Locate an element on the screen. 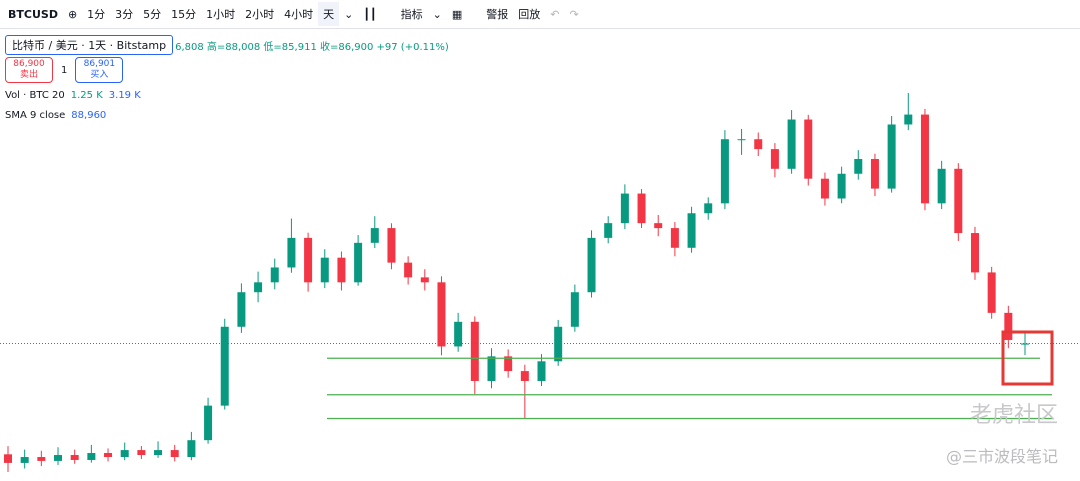  sell-button: 86,900 卖出 is located at coordinates (29, 70).